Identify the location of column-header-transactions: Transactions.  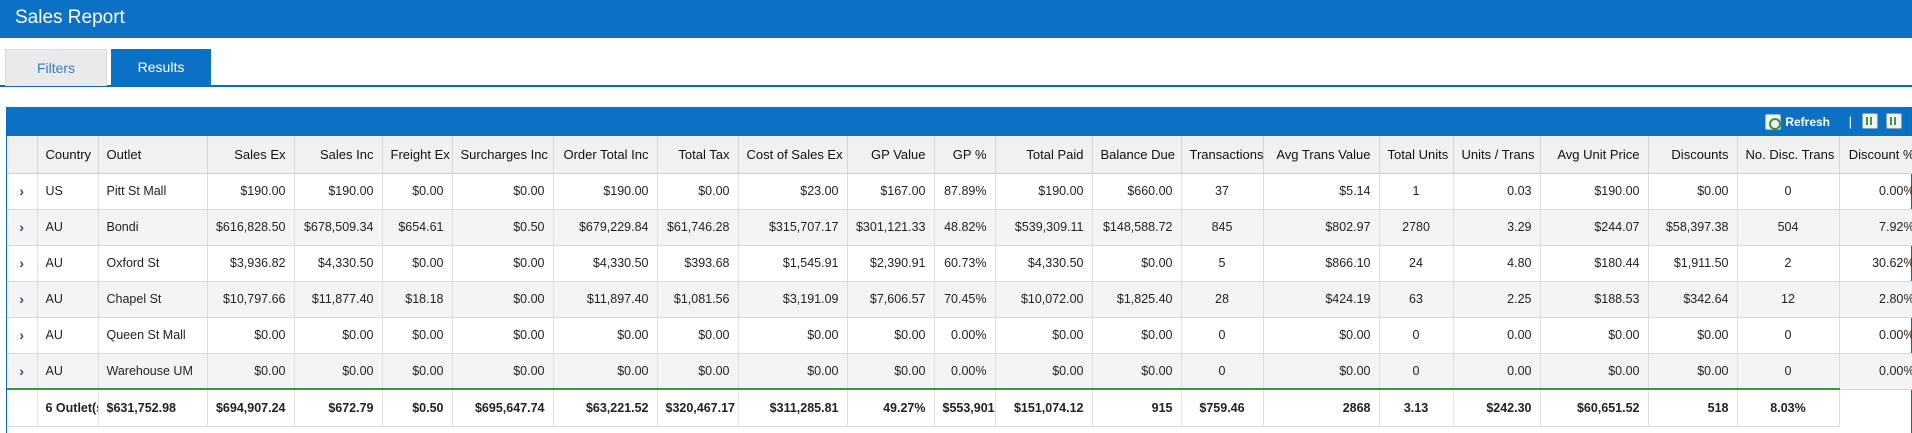
(1222, 155).